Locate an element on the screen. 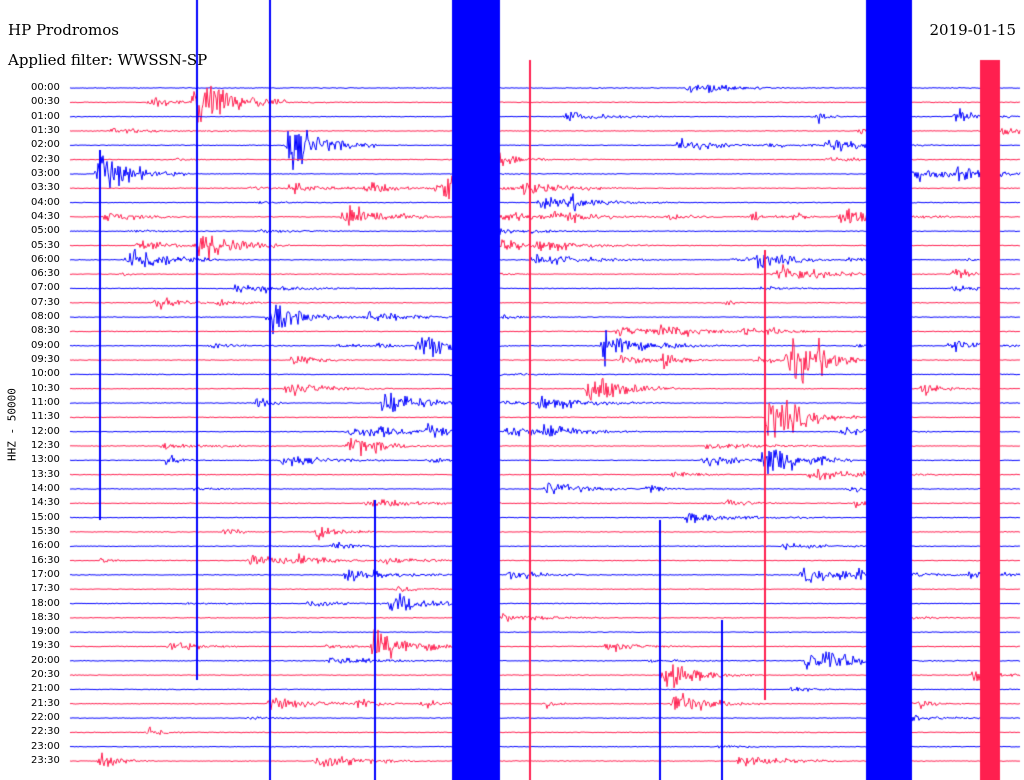 The height and width of the screenshot is (780, 1024). time-label: 11:00 is located at coordinates (45, 403).